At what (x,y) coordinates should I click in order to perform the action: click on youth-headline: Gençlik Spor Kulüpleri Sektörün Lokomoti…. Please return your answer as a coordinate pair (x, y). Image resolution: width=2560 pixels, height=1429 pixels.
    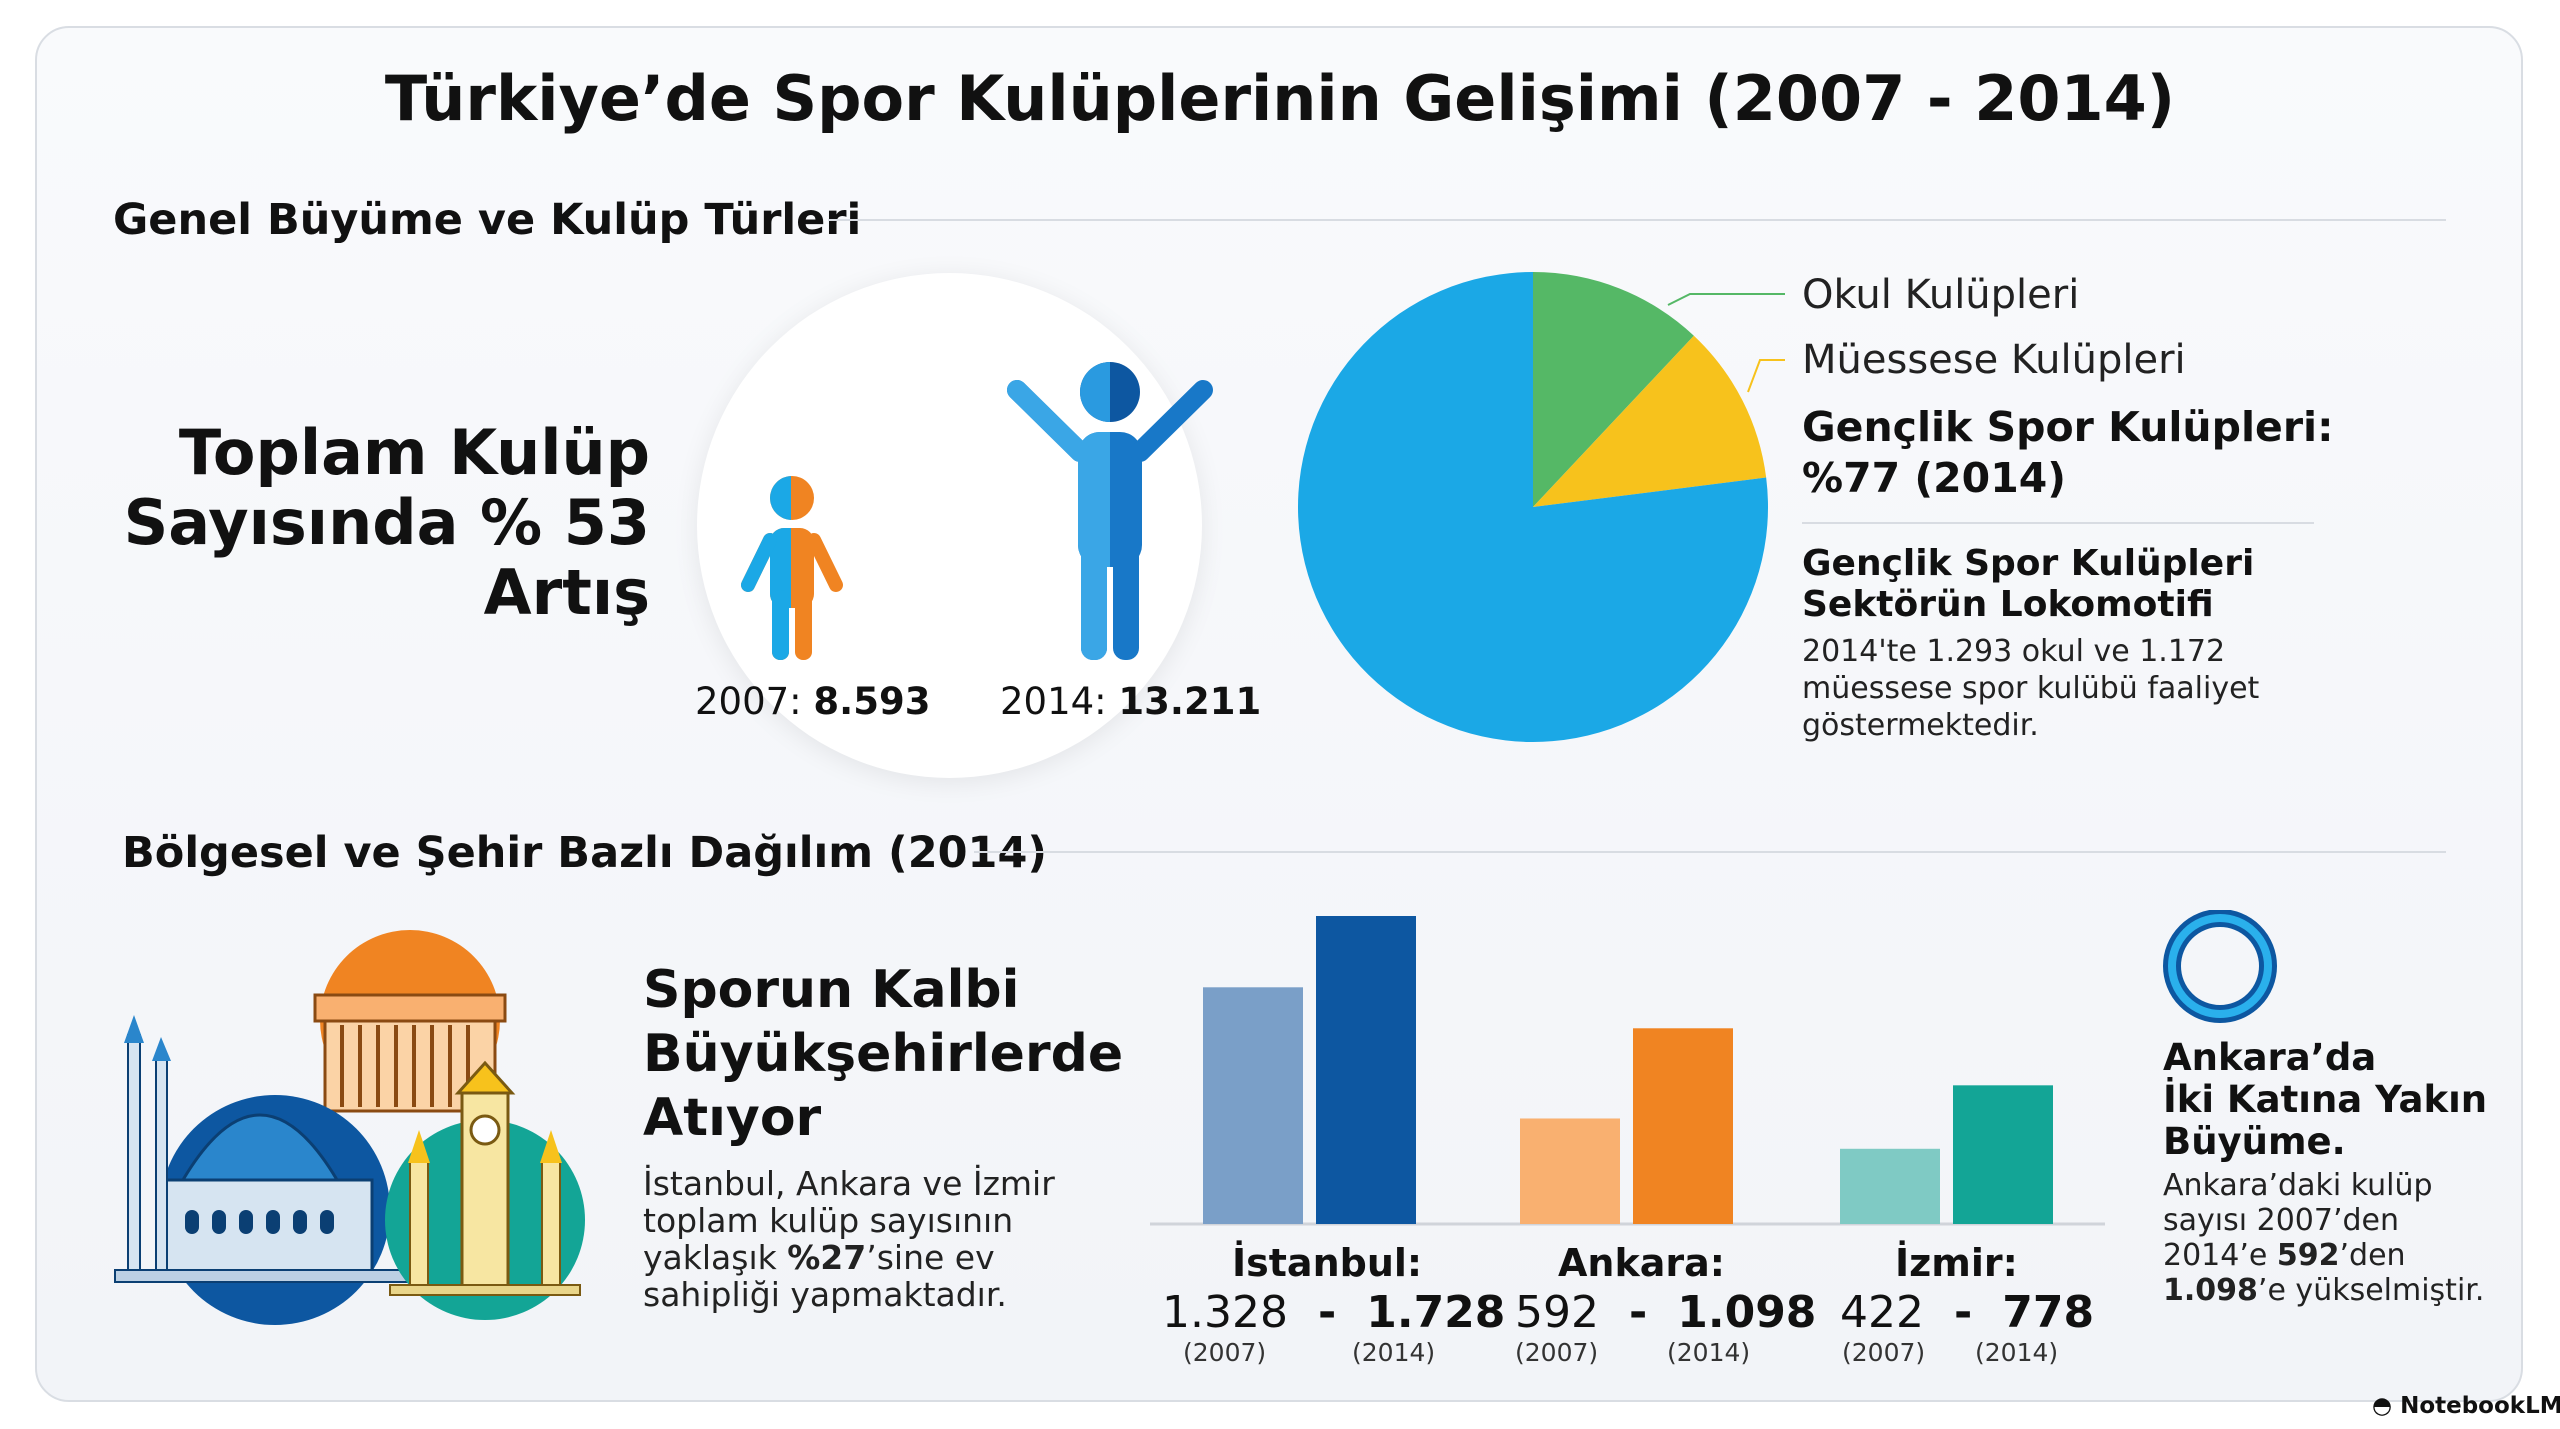
    Looking at the image, I should click on (2028, 584).